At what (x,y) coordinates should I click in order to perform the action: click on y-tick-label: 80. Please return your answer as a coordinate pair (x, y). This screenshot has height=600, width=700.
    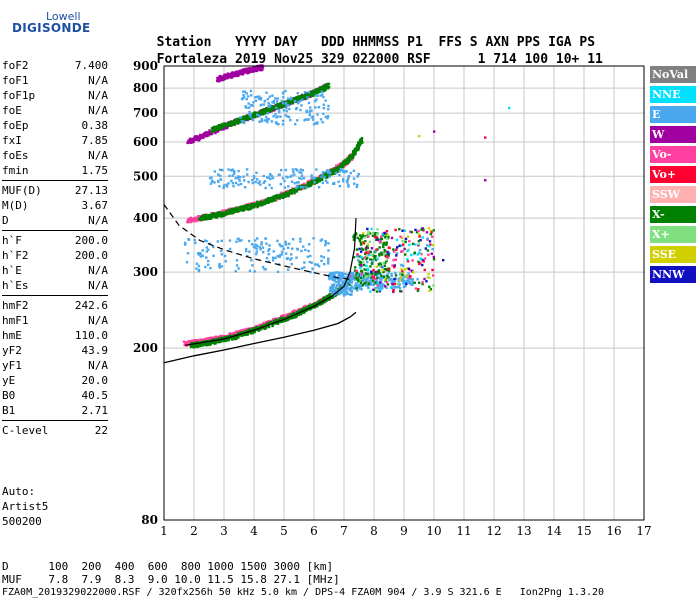
    Looking at the image, I should click on (149, 520).